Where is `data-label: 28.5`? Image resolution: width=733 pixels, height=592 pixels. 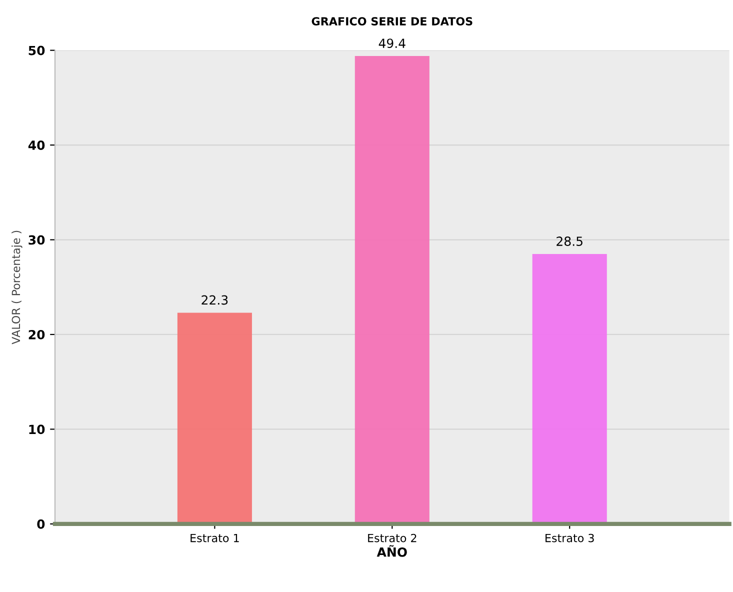 data-label: 28.5 is located at coordinates (569, 241).